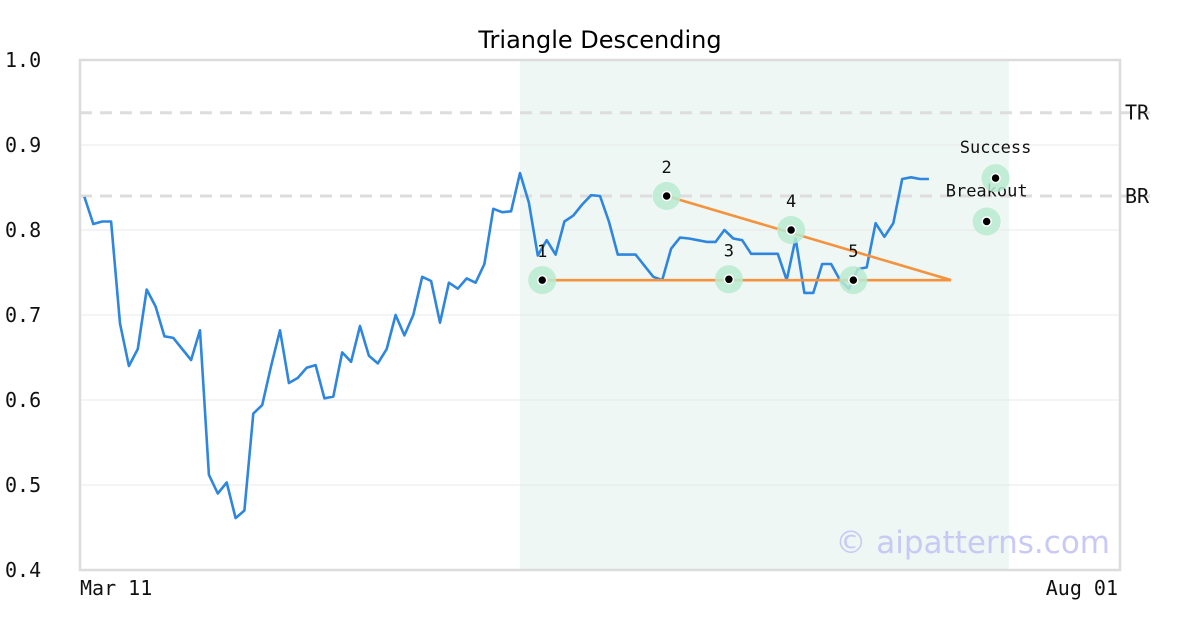 Image resolution: width=1200 pixels, height=630 pixels. What do you see at coordinates (23, 400) in the screenshot?
I see `y-tick-label: 0.6` at bounding box center [23, 400].